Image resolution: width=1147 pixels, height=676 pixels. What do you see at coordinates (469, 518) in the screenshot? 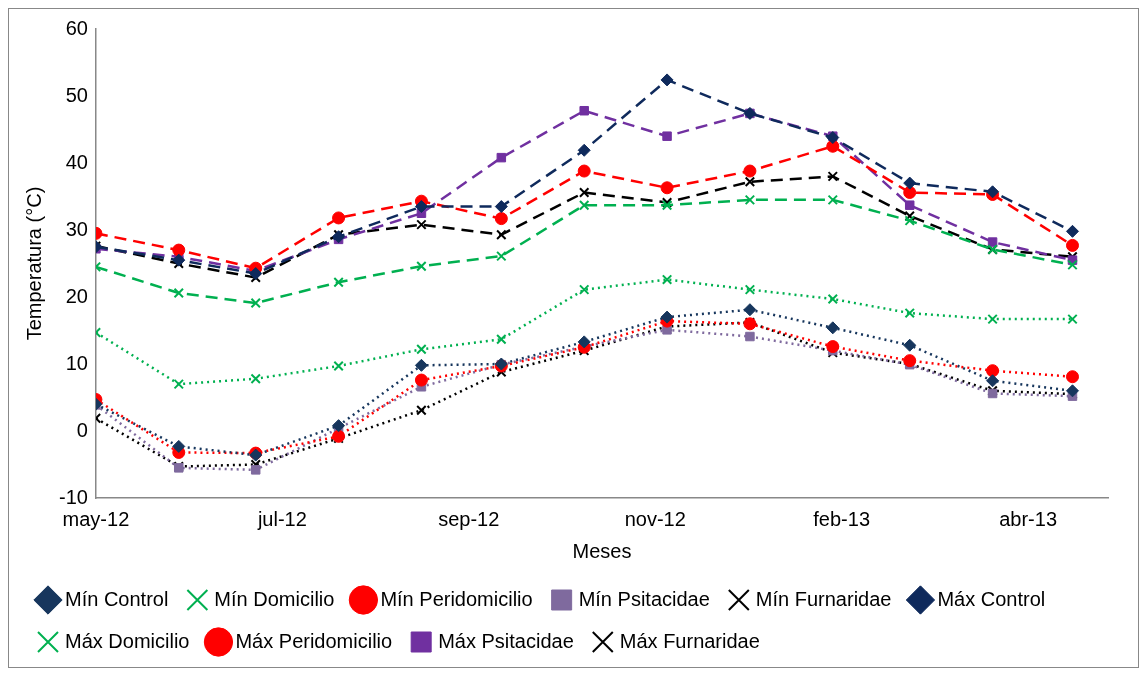
I see `x-tick-label: sep-12` at bounding box center [469, 518].